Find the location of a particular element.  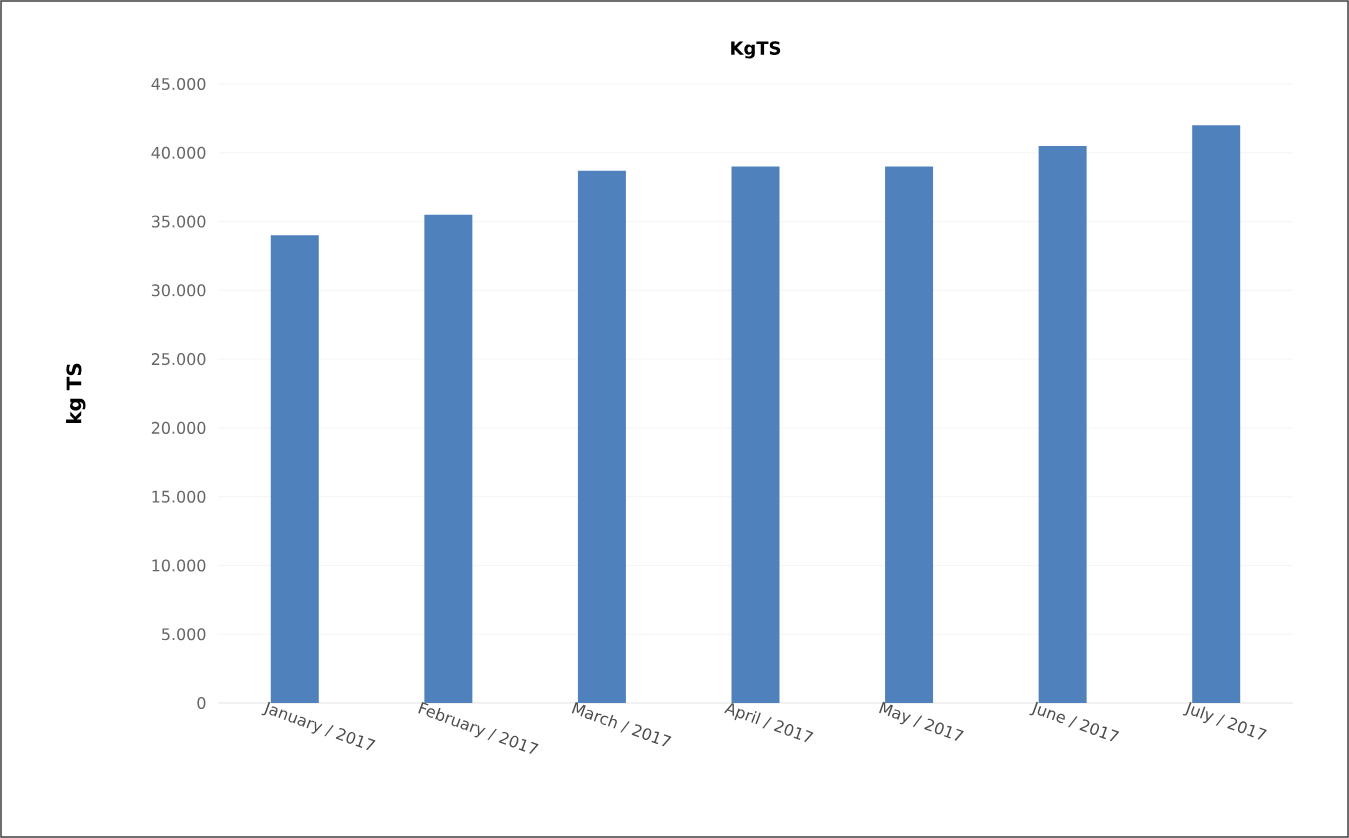

y-tick-label: 10.000 is located at coordinates (179, 565).